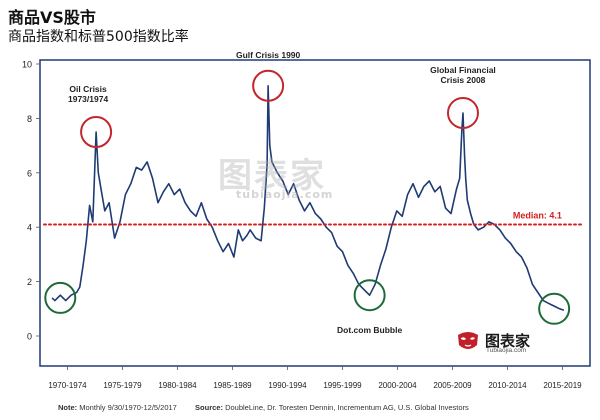 This screenshot has width=600, height=420. I want to click on y-tick-label: 6, so click(29, 173).